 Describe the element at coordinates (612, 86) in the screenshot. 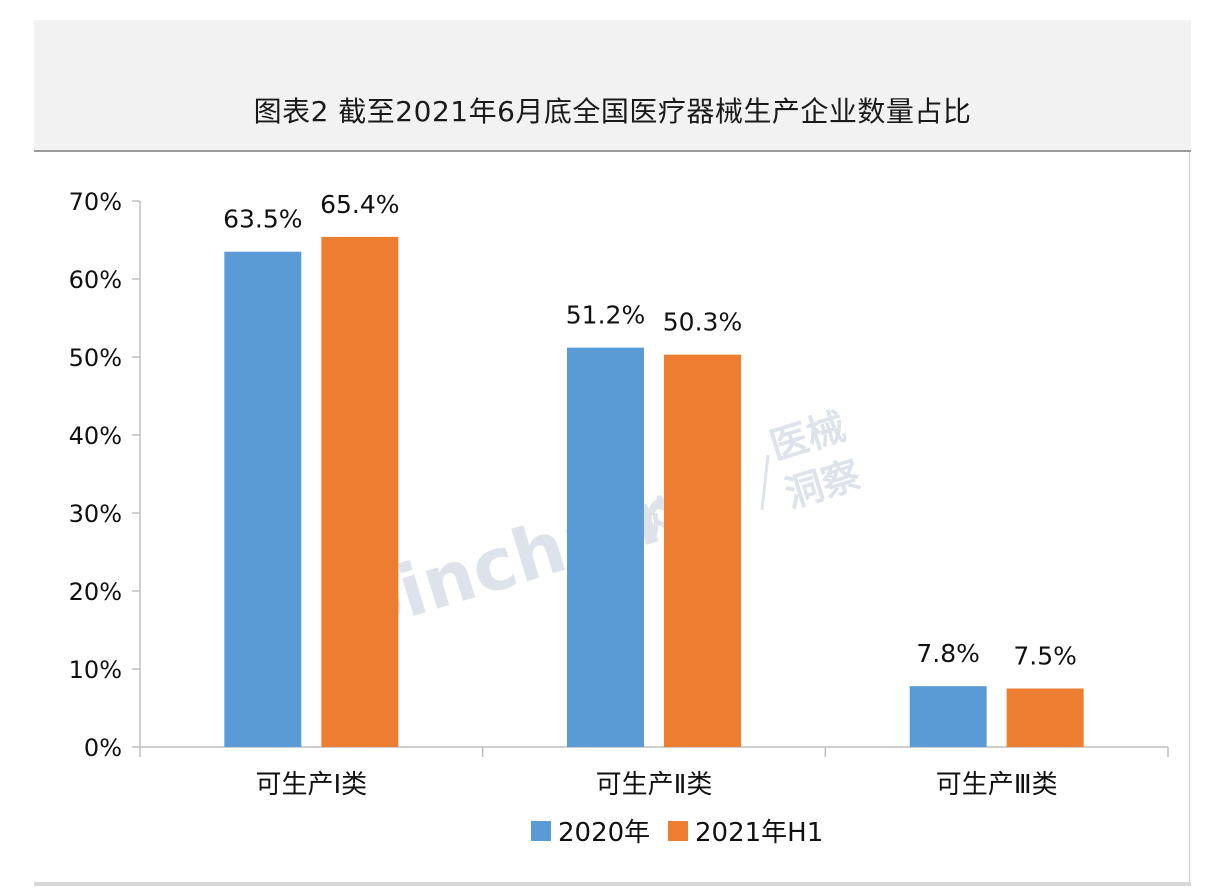

I see `title-band: 图表2 截至2021年6月底全国医疗器械生产企业数量占比` at that location.